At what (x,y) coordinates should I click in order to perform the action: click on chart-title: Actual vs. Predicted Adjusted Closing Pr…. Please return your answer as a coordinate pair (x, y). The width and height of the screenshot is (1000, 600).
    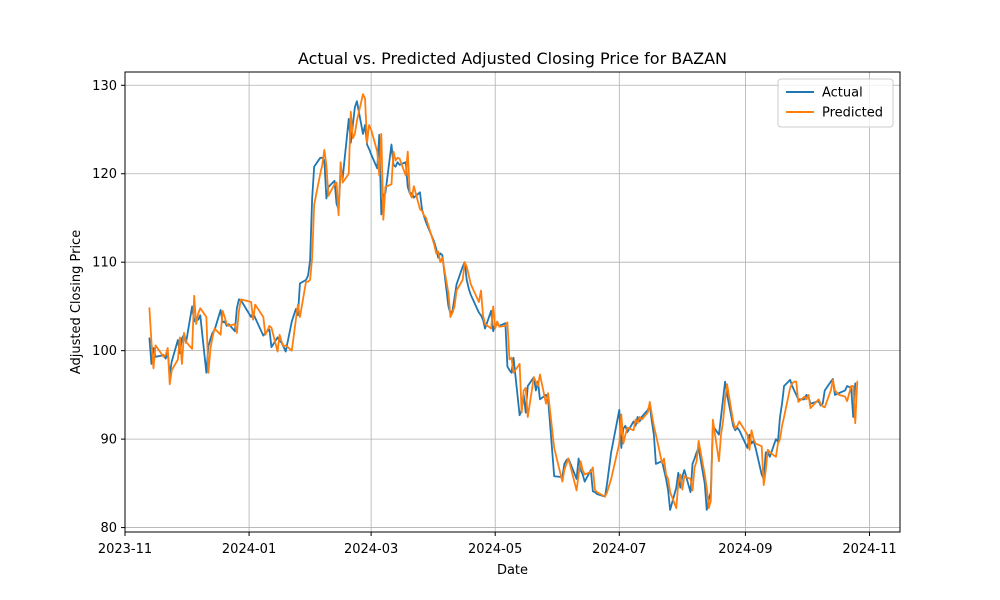
    Looking at the image, I should click on (512, 58).